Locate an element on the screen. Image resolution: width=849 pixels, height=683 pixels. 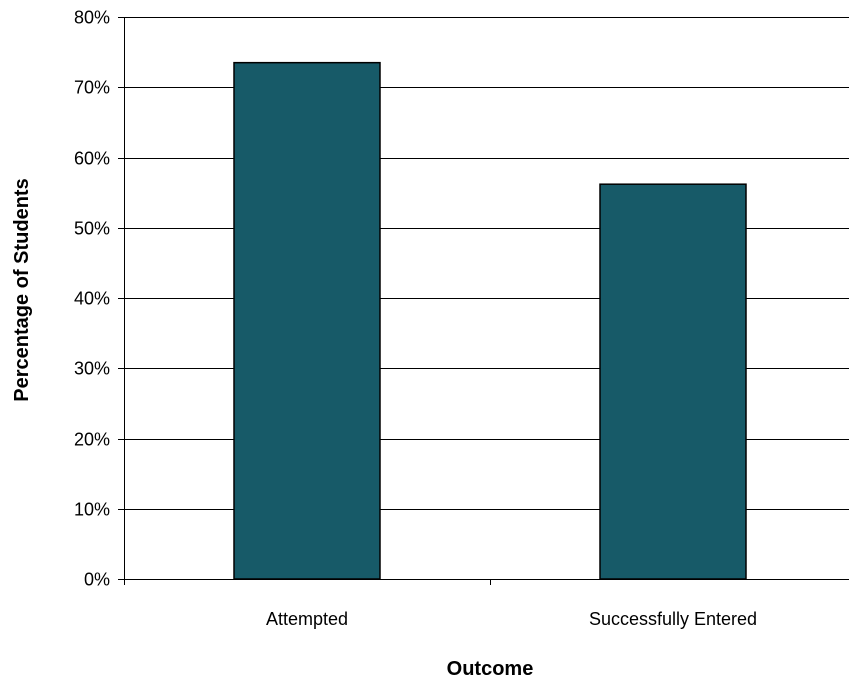
x-axis-title: Outcome is located at coordinates (490, 669).